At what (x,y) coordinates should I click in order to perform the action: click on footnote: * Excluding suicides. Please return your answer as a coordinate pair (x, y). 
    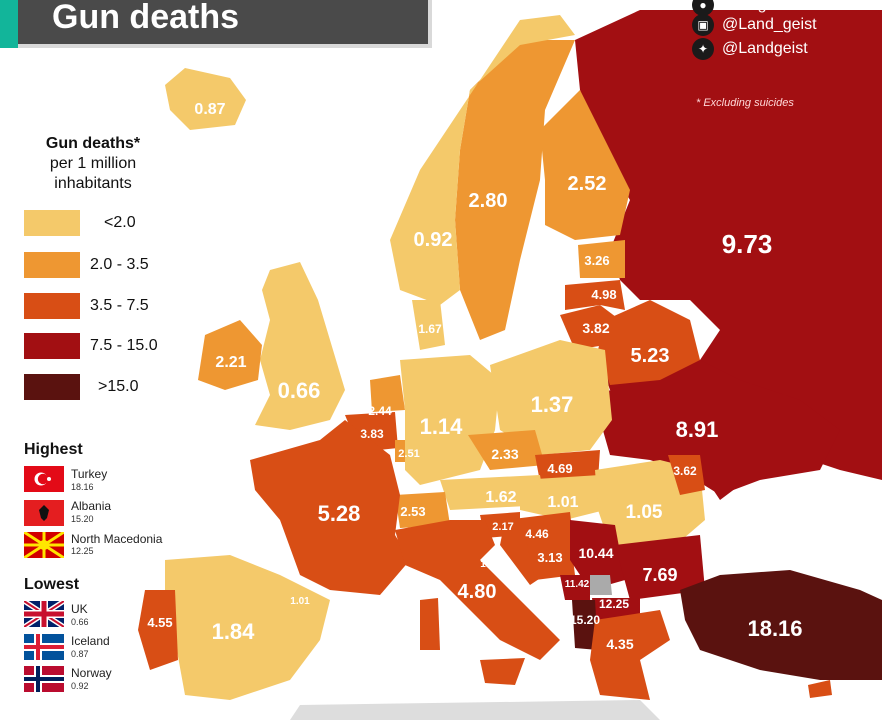
    Looking at the image, I should click on (745, 103).